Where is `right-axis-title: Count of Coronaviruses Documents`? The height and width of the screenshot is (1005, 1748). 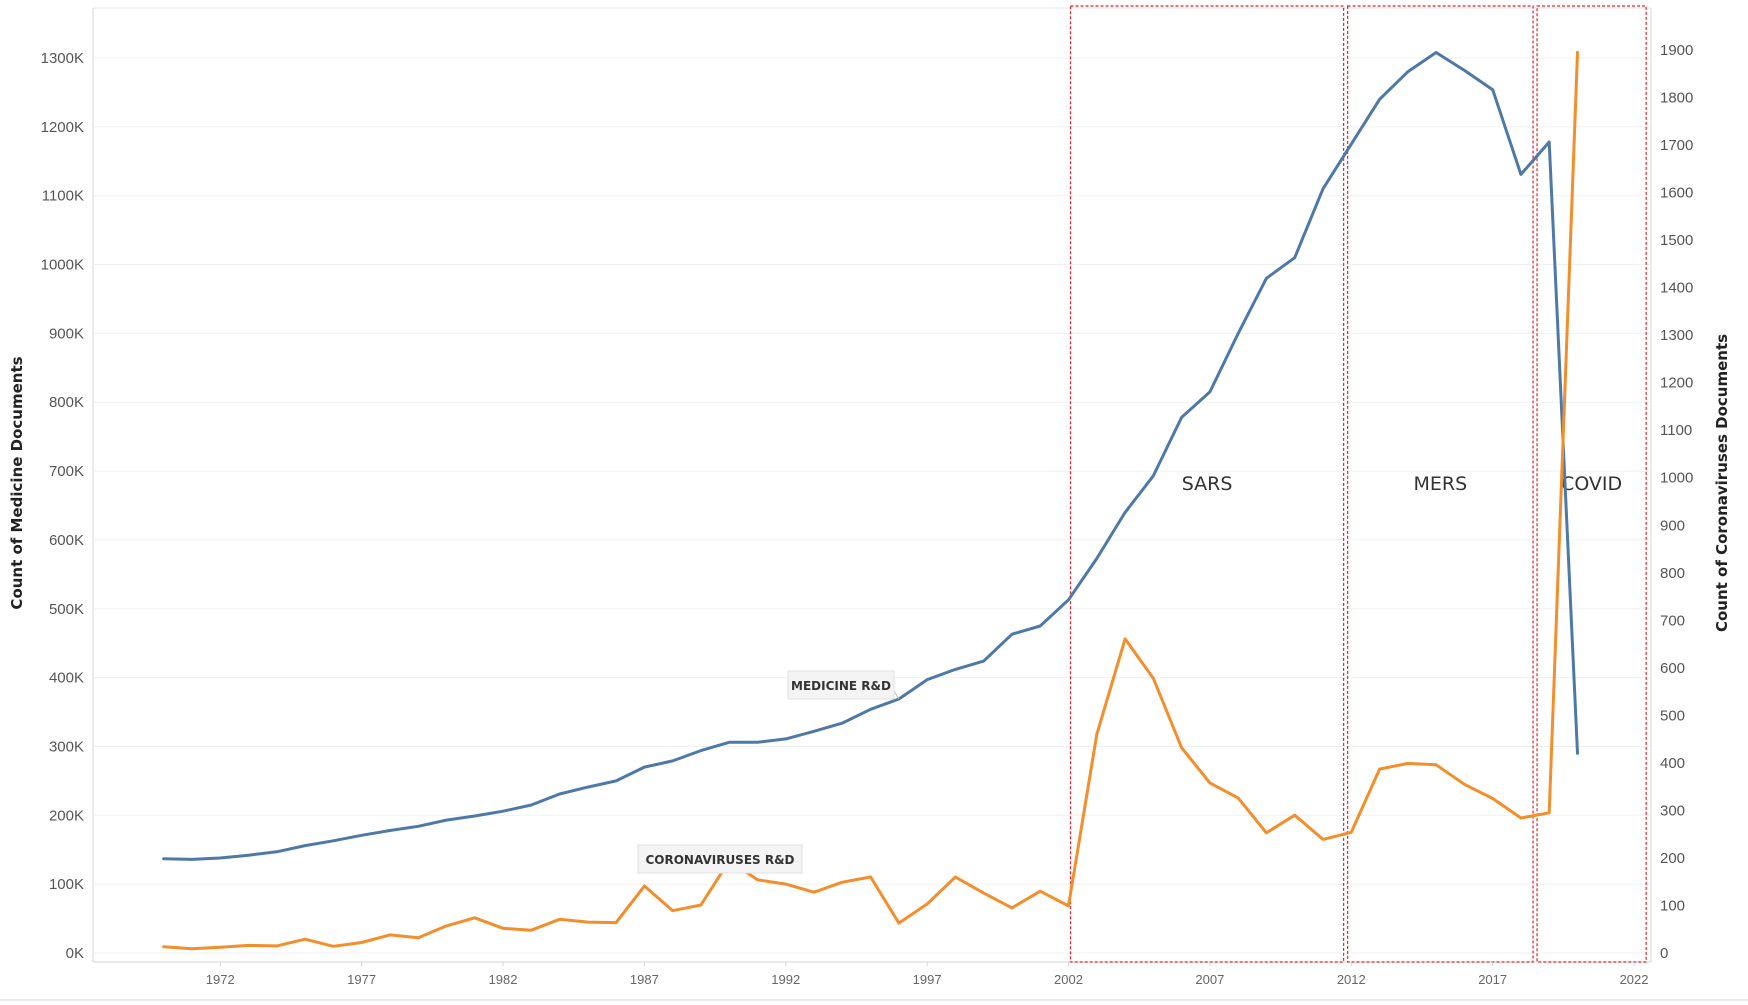
right-axis-title: Count of Coronaviruses Documents is located at coordinates (1722, 483).